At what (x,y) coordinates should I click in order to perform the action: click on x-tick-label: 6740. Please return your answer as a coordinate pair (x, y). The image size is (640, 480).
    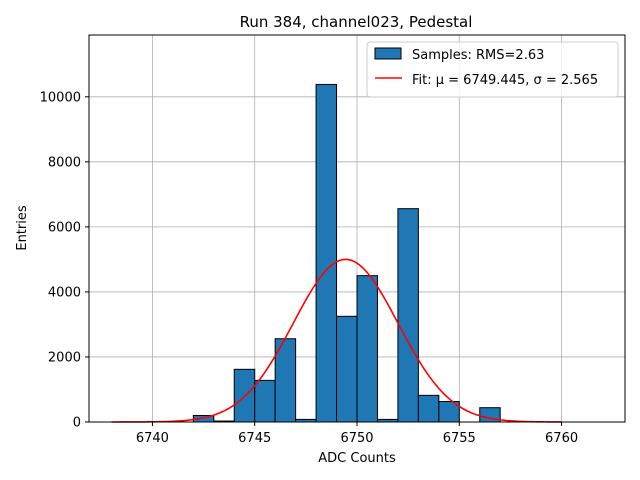
    Looking at the image, I should click on (152, 438).